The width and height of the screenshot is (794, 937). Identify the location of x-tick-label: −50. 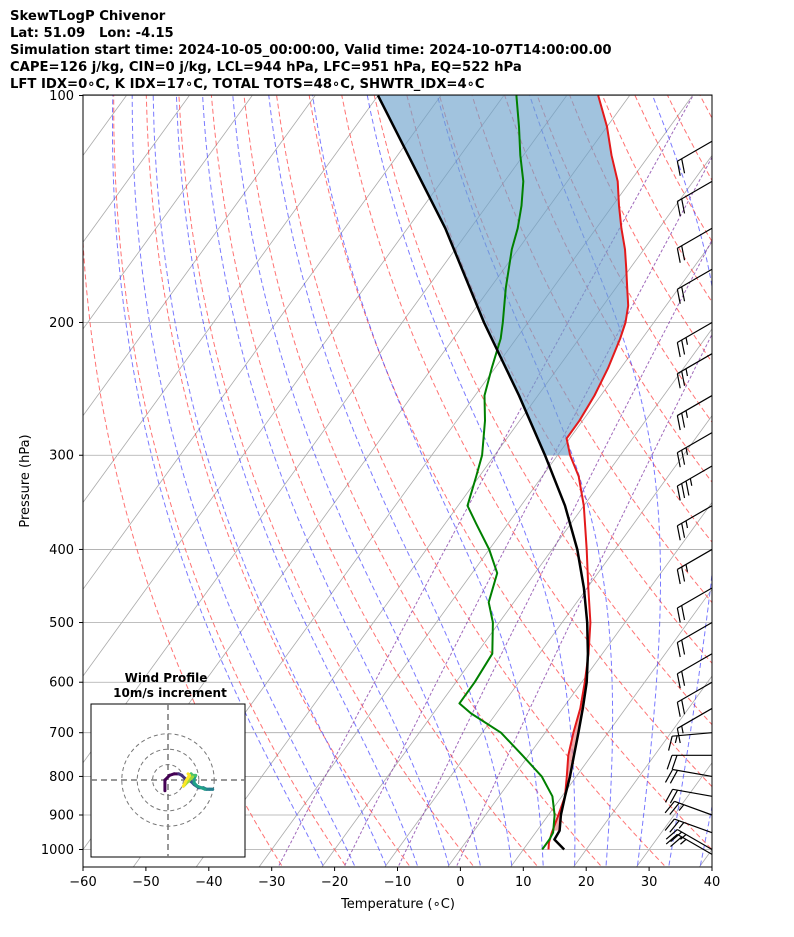
(145, 882).